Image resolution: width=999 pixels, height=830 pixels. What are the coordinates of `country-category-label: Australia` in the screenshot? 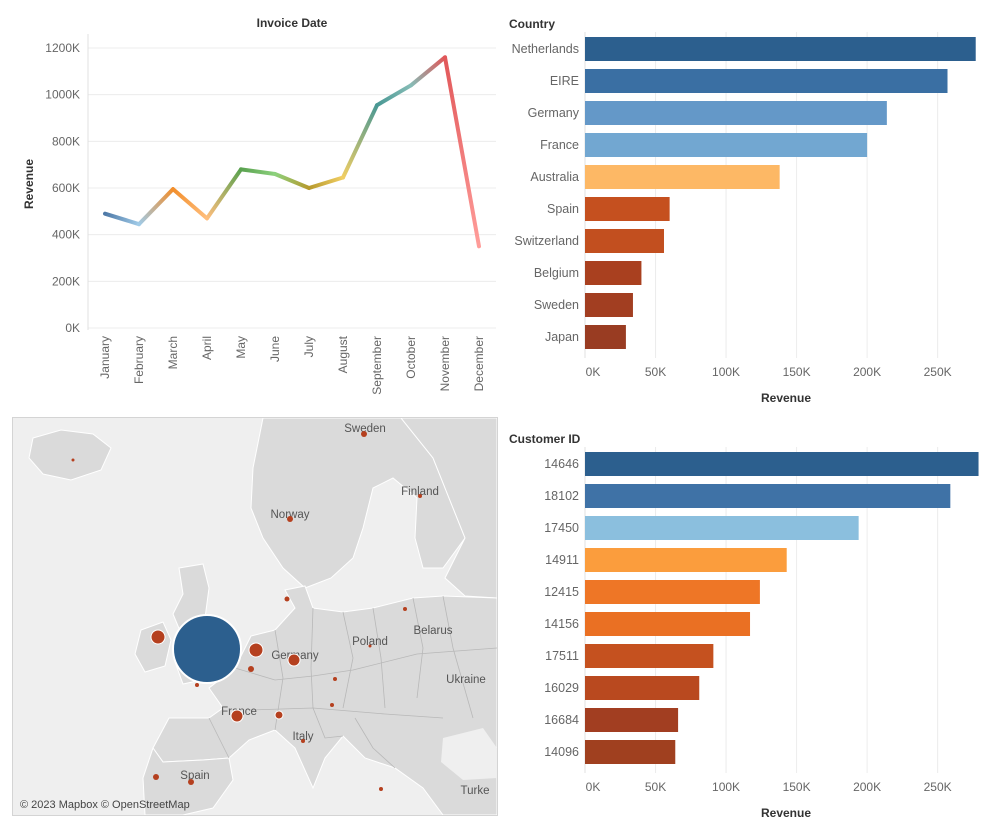 It's located at (554, 177).